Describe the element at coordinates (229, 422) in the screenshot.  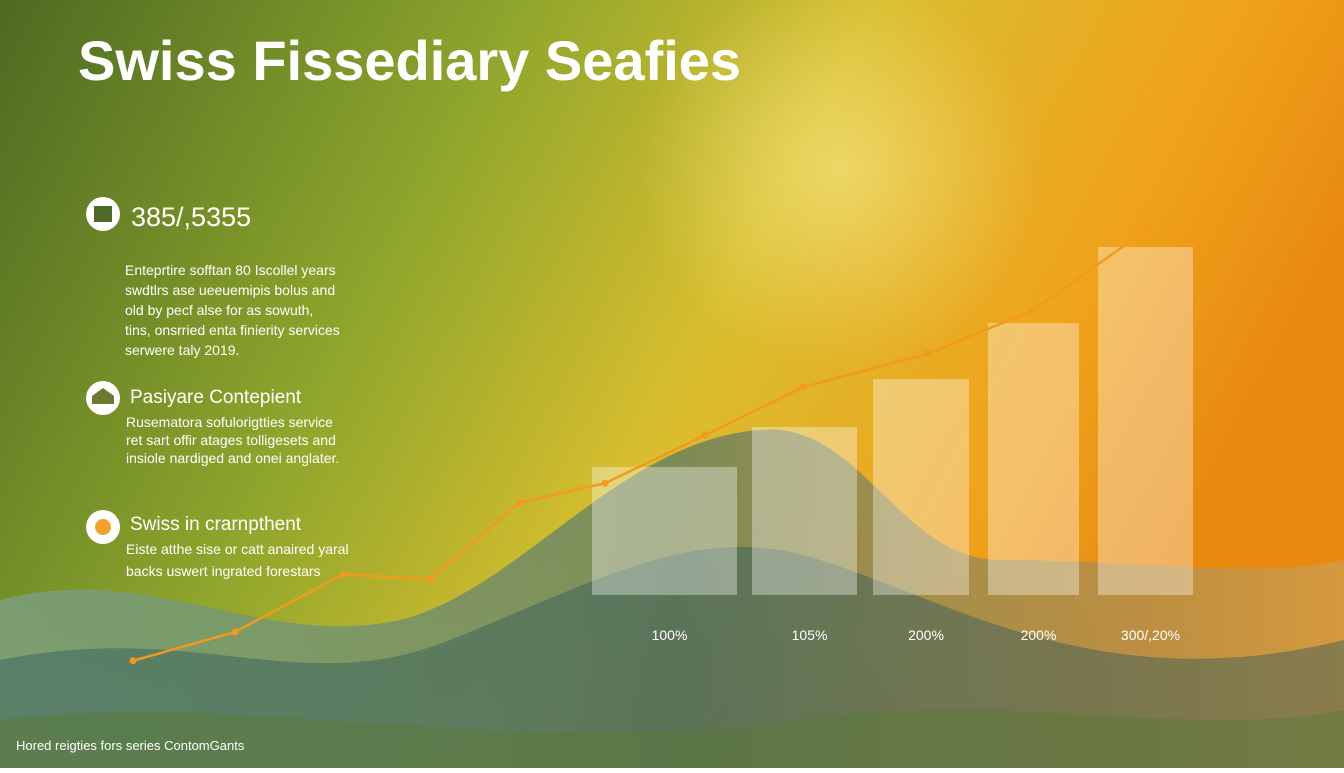
I see `section-text: Rusematora sofulorigtties service` at that location.